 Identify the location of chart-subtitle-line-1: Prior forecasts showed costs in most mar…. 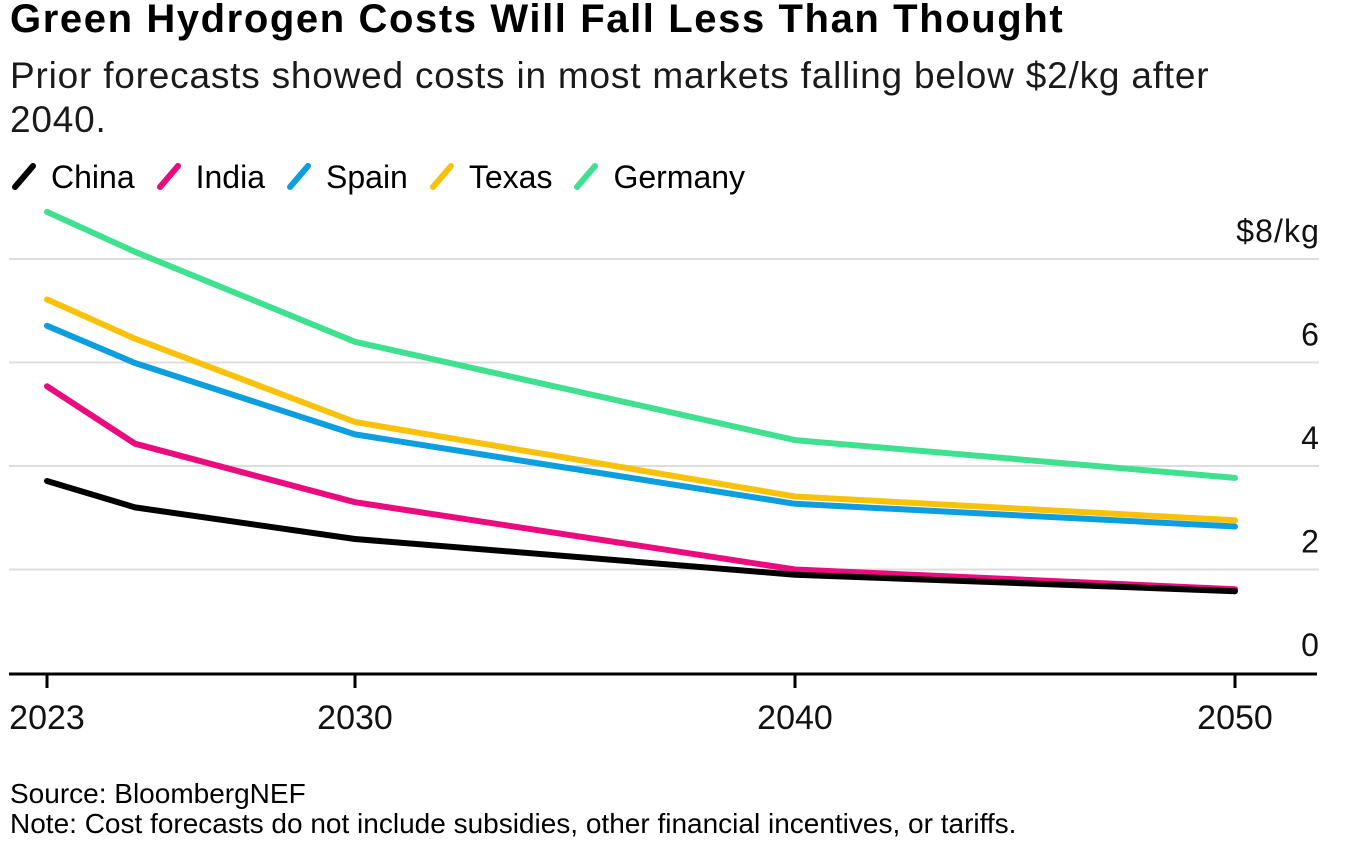
(610, 75).